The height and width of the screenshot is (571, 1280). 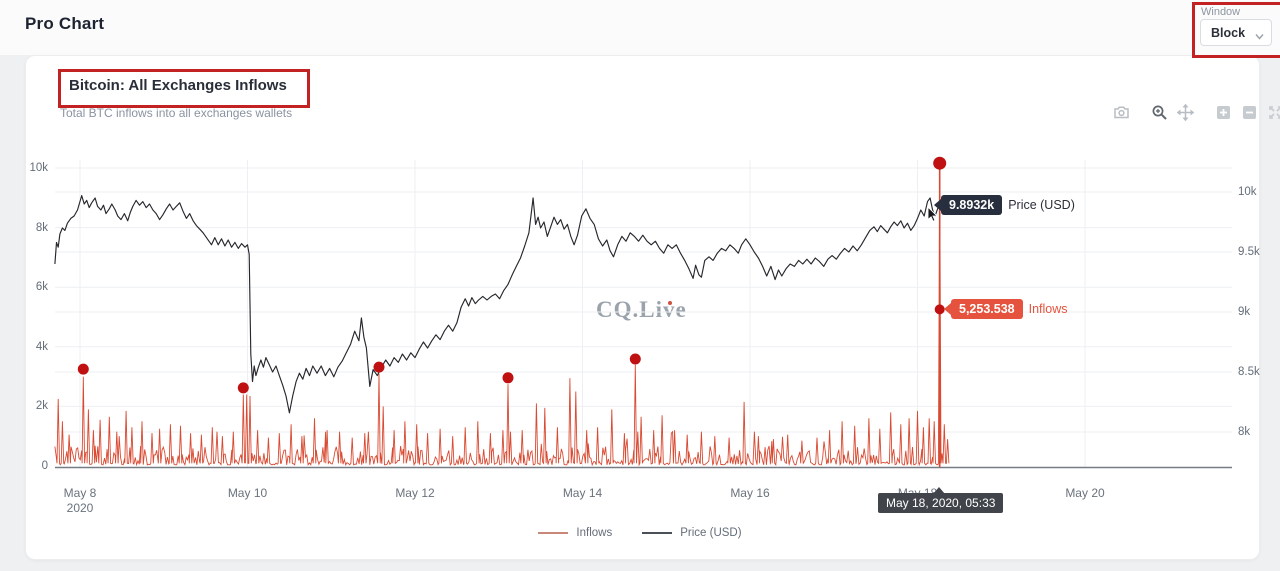 I want to click on chart-title: Bitcoin: All Exchanges Inflows, so click(x=178, y=85).